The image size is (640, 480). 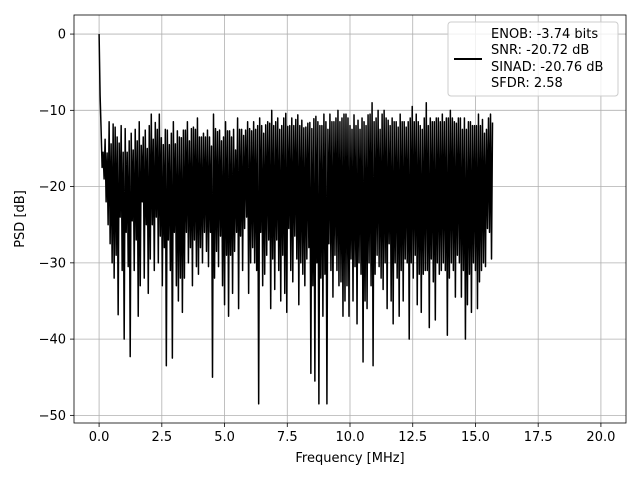 What do you see at coordinates (52, 340) in the screenshot?
I see `y-tick-label: −40` at bounding box center [52, 340].